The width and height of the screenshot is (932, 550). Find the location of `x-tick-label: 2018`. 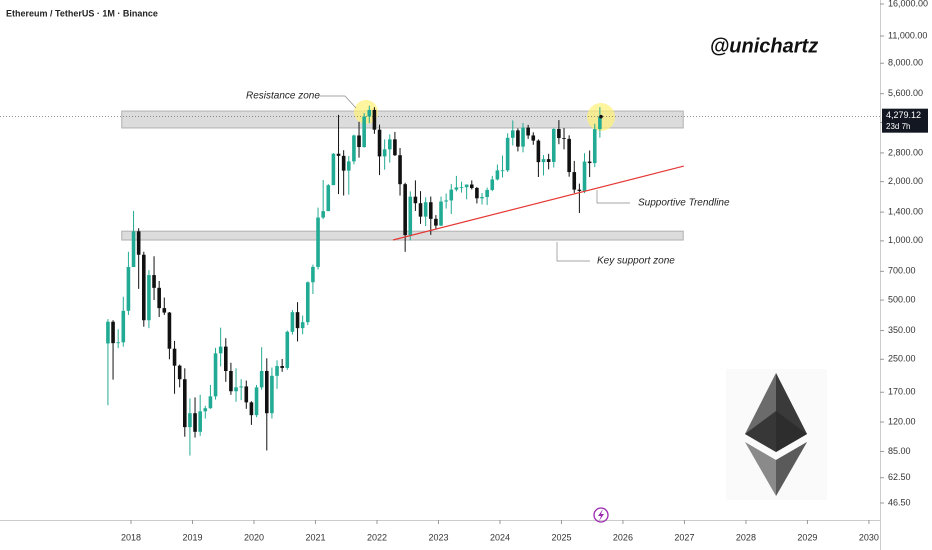

x-tick-label: 2018 is located at coordinates (131, 537).